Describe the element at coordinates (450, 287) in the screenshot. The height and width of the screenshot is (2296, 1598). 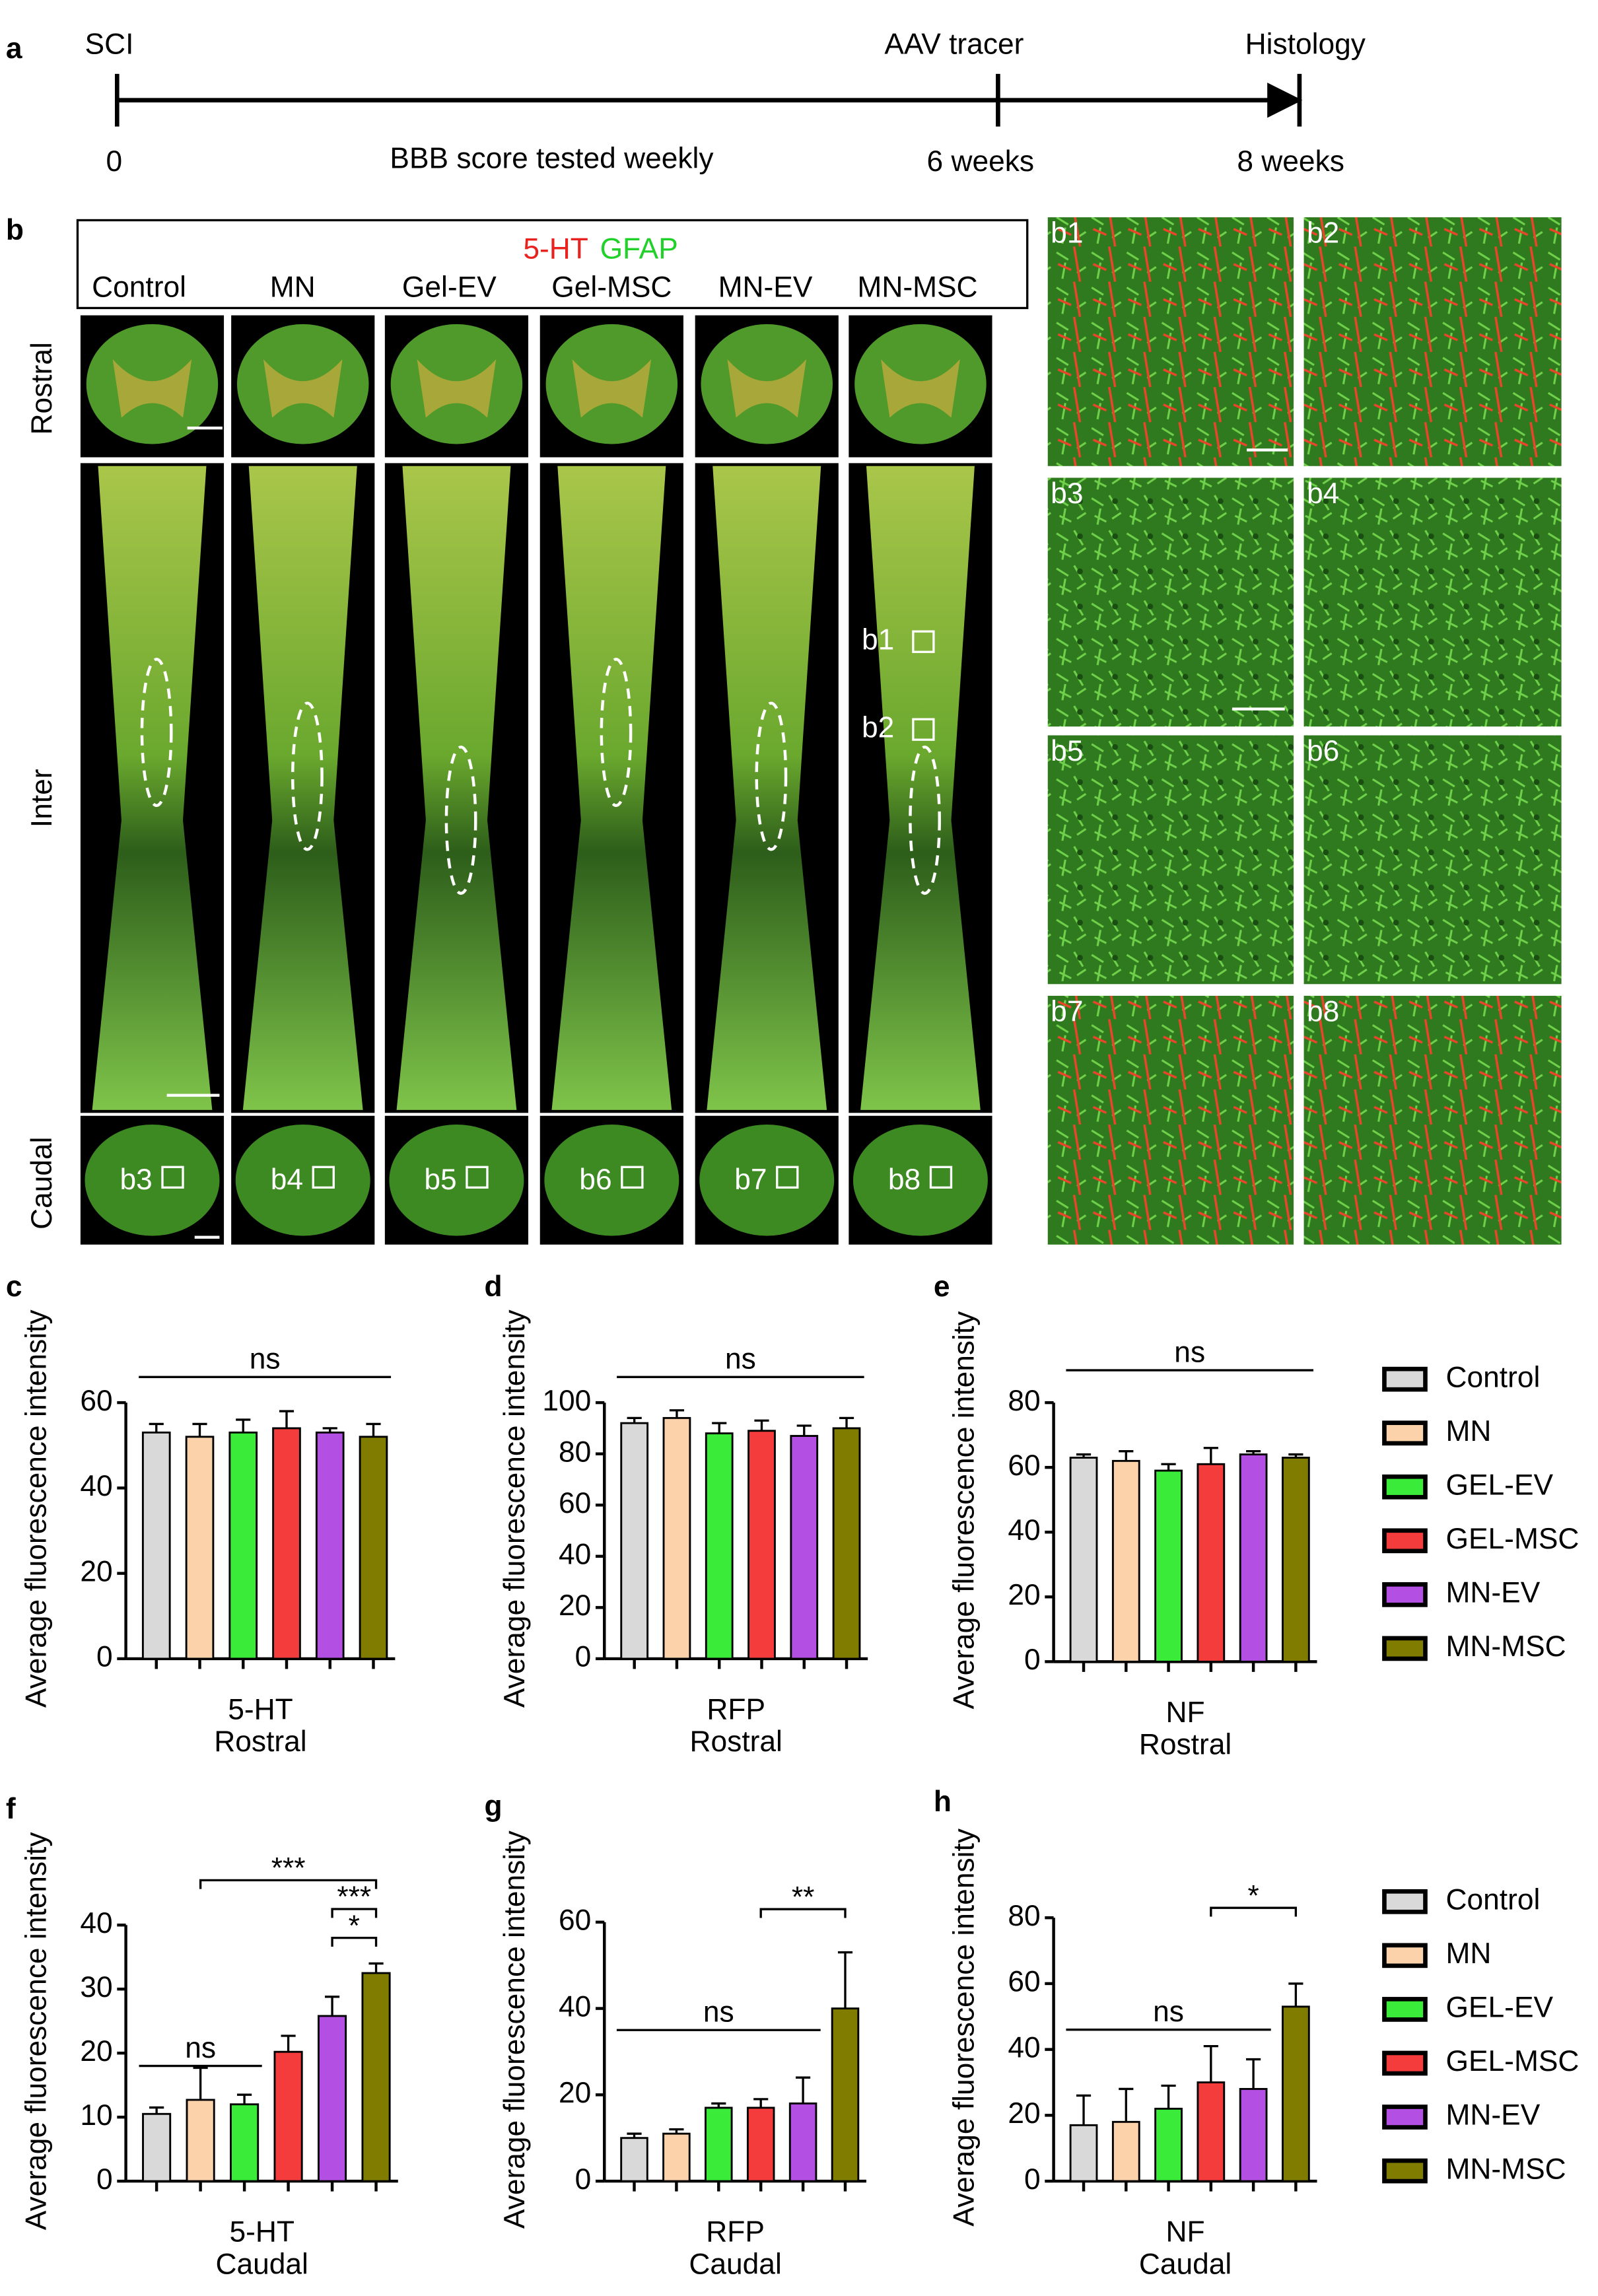
I see `column-label: Gel-EV` at that location.